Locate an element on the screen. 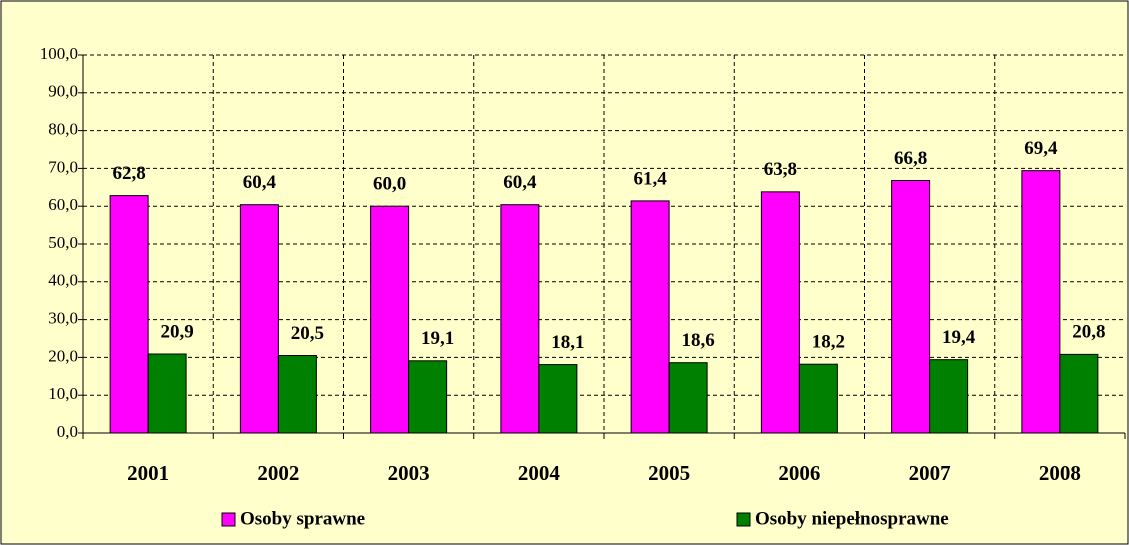 The image size is (1129, 545). value-label: 19,1 is located at coordinates (437, 338).